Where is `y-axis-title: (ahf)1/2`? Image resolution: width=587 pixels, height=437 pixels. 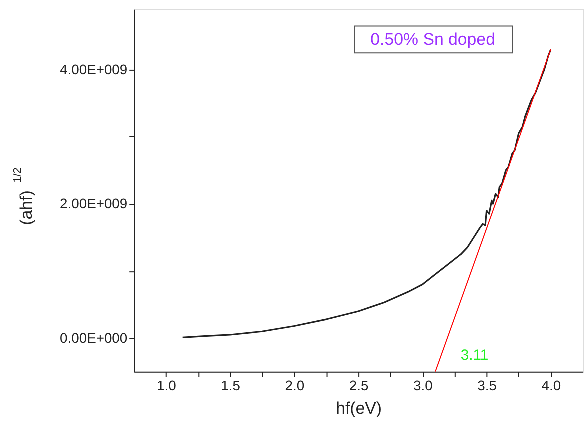 y-axis-title: (ahf)1/2 is located at coordinates (24, 197).